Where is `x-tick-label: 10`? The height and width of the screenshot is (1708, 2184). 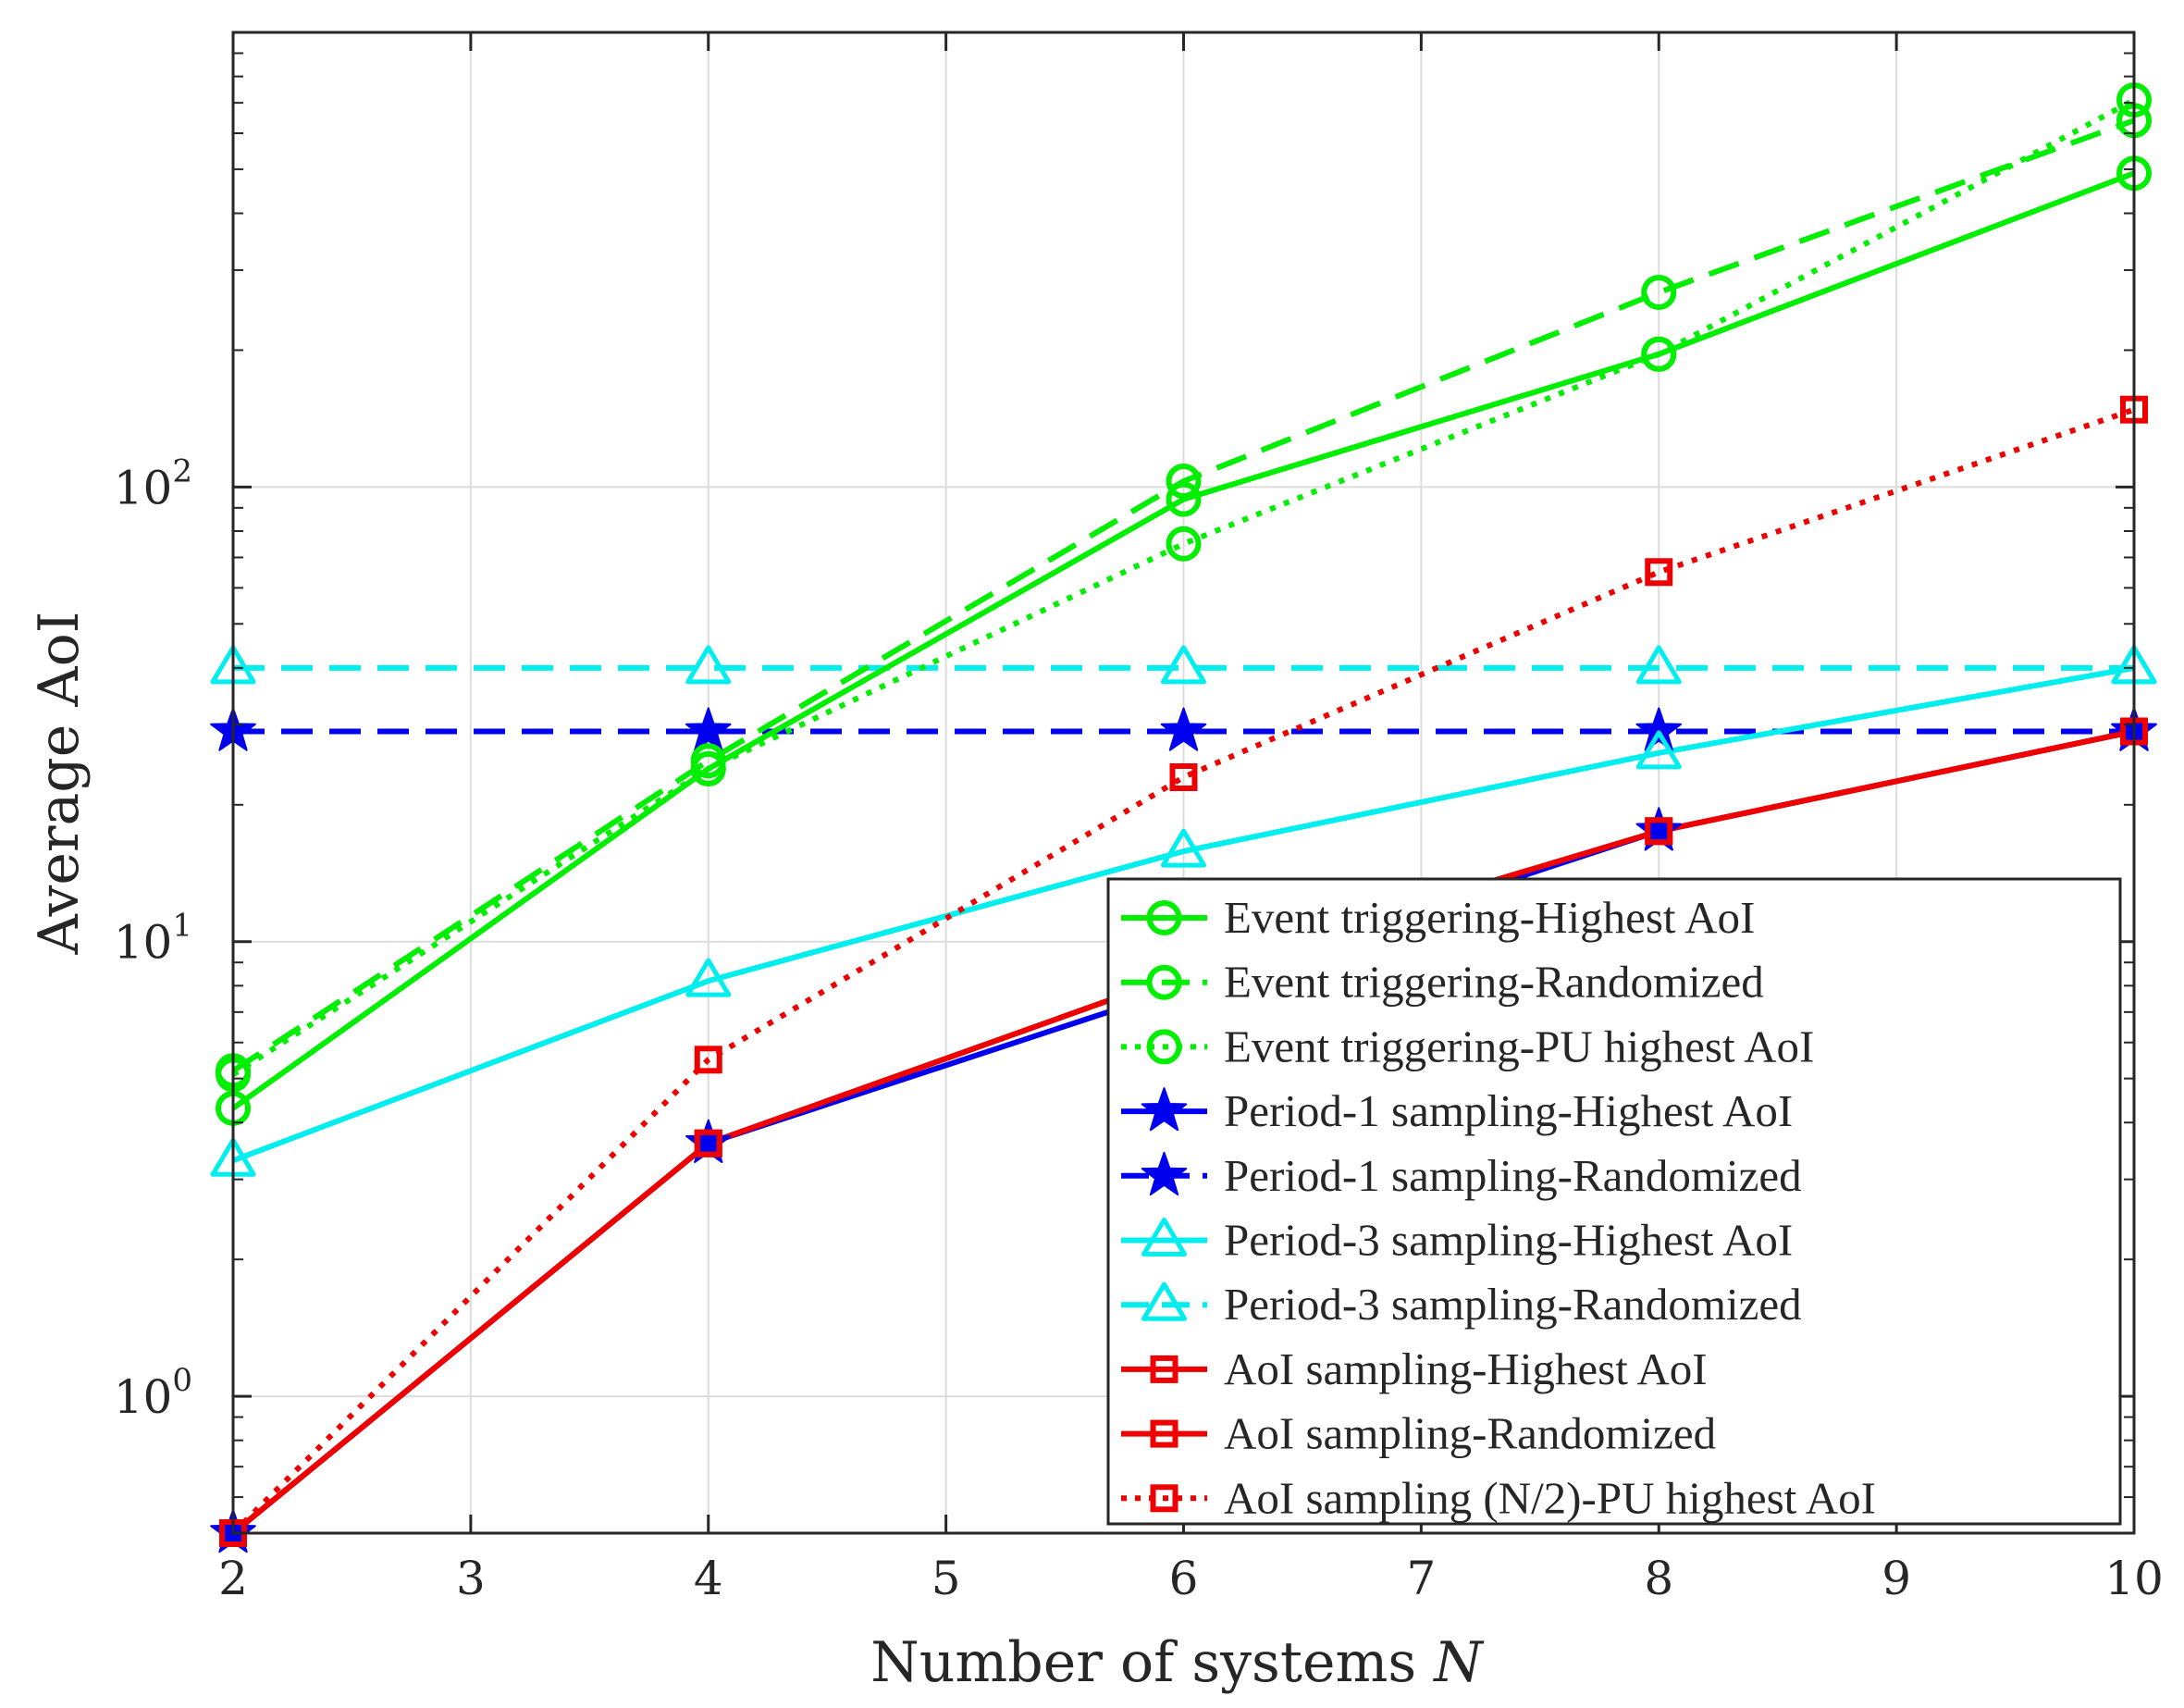
x-tick-label: 10 is located at coordinates (2134, 1578).